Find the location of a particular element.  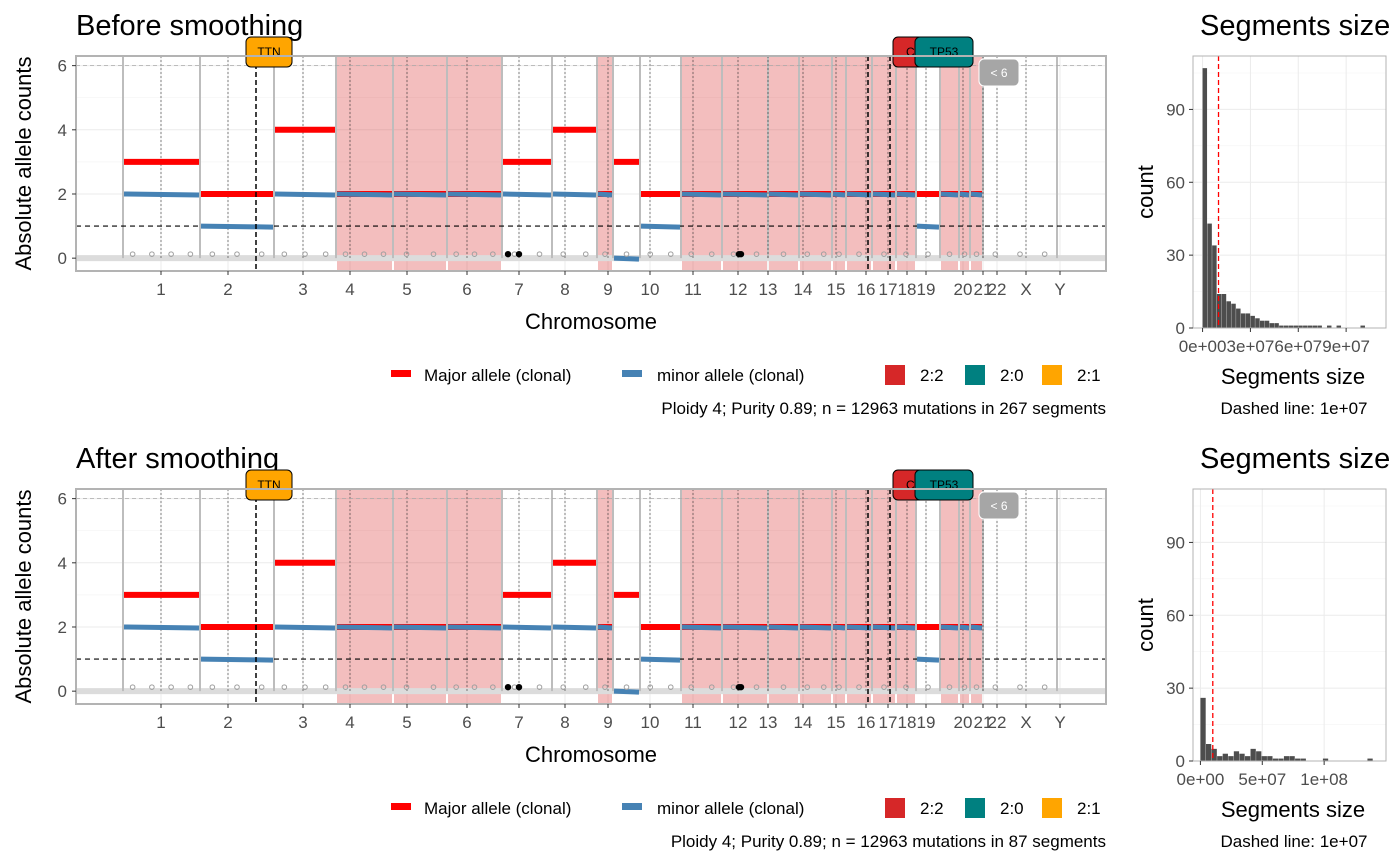

x-tick-label: 2 is located at coordinates (227, 722).